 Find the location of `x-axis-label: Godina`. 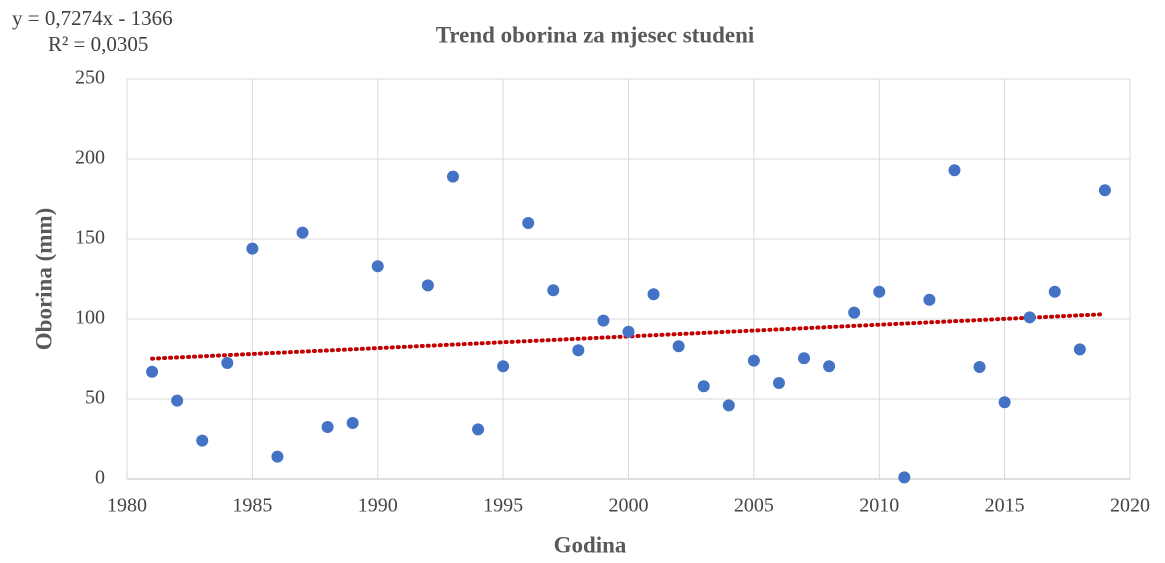

x-axis-label: Godina is located at coordinates (590, 544).